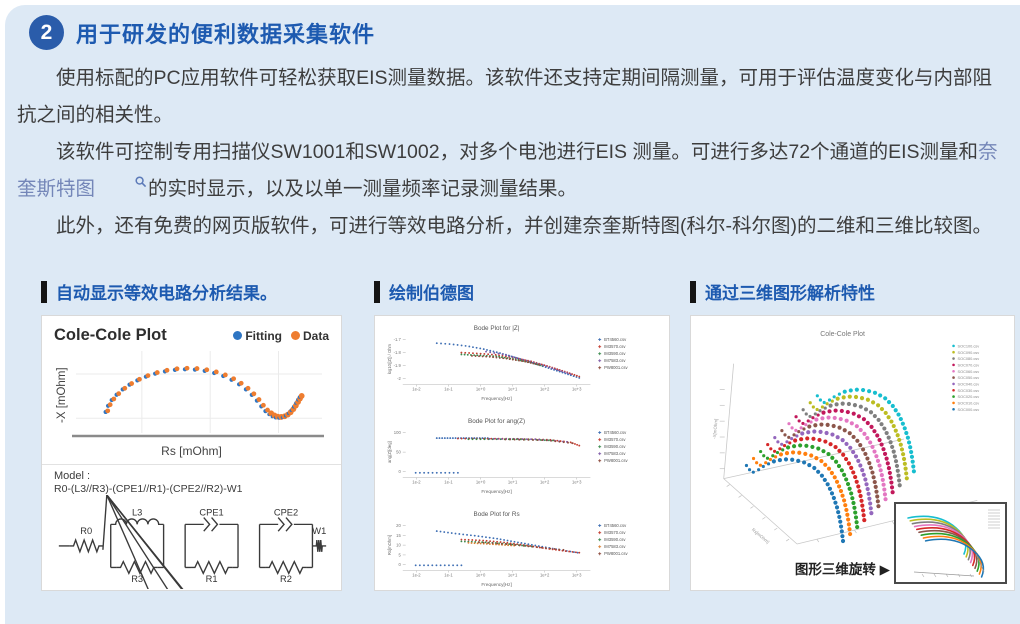 The width and height of the screenshot is (1020, 624). What do you see at coordinates (226, 34) in the screenshot?
I see `section-title: 用于研发的便利数据采集软件` at bounding box center [226, 34].